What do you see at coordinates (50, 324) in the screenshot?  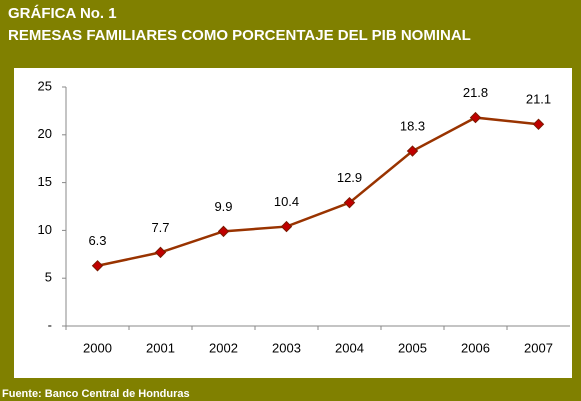 I see `y-tick-label: -` at bounding box center [50, 324].